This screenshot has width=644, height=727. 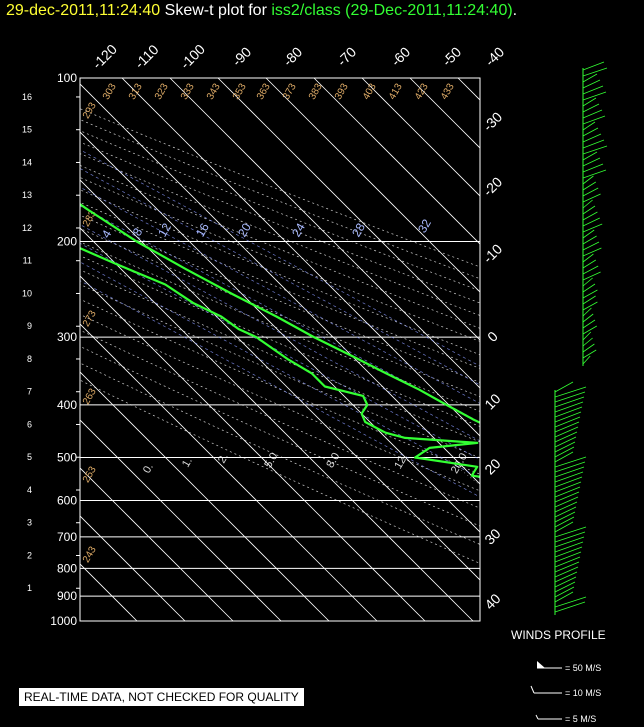 I want to click on title-timestamp: 29-dec-2011,11:24:40, so click(x=83, y=10).